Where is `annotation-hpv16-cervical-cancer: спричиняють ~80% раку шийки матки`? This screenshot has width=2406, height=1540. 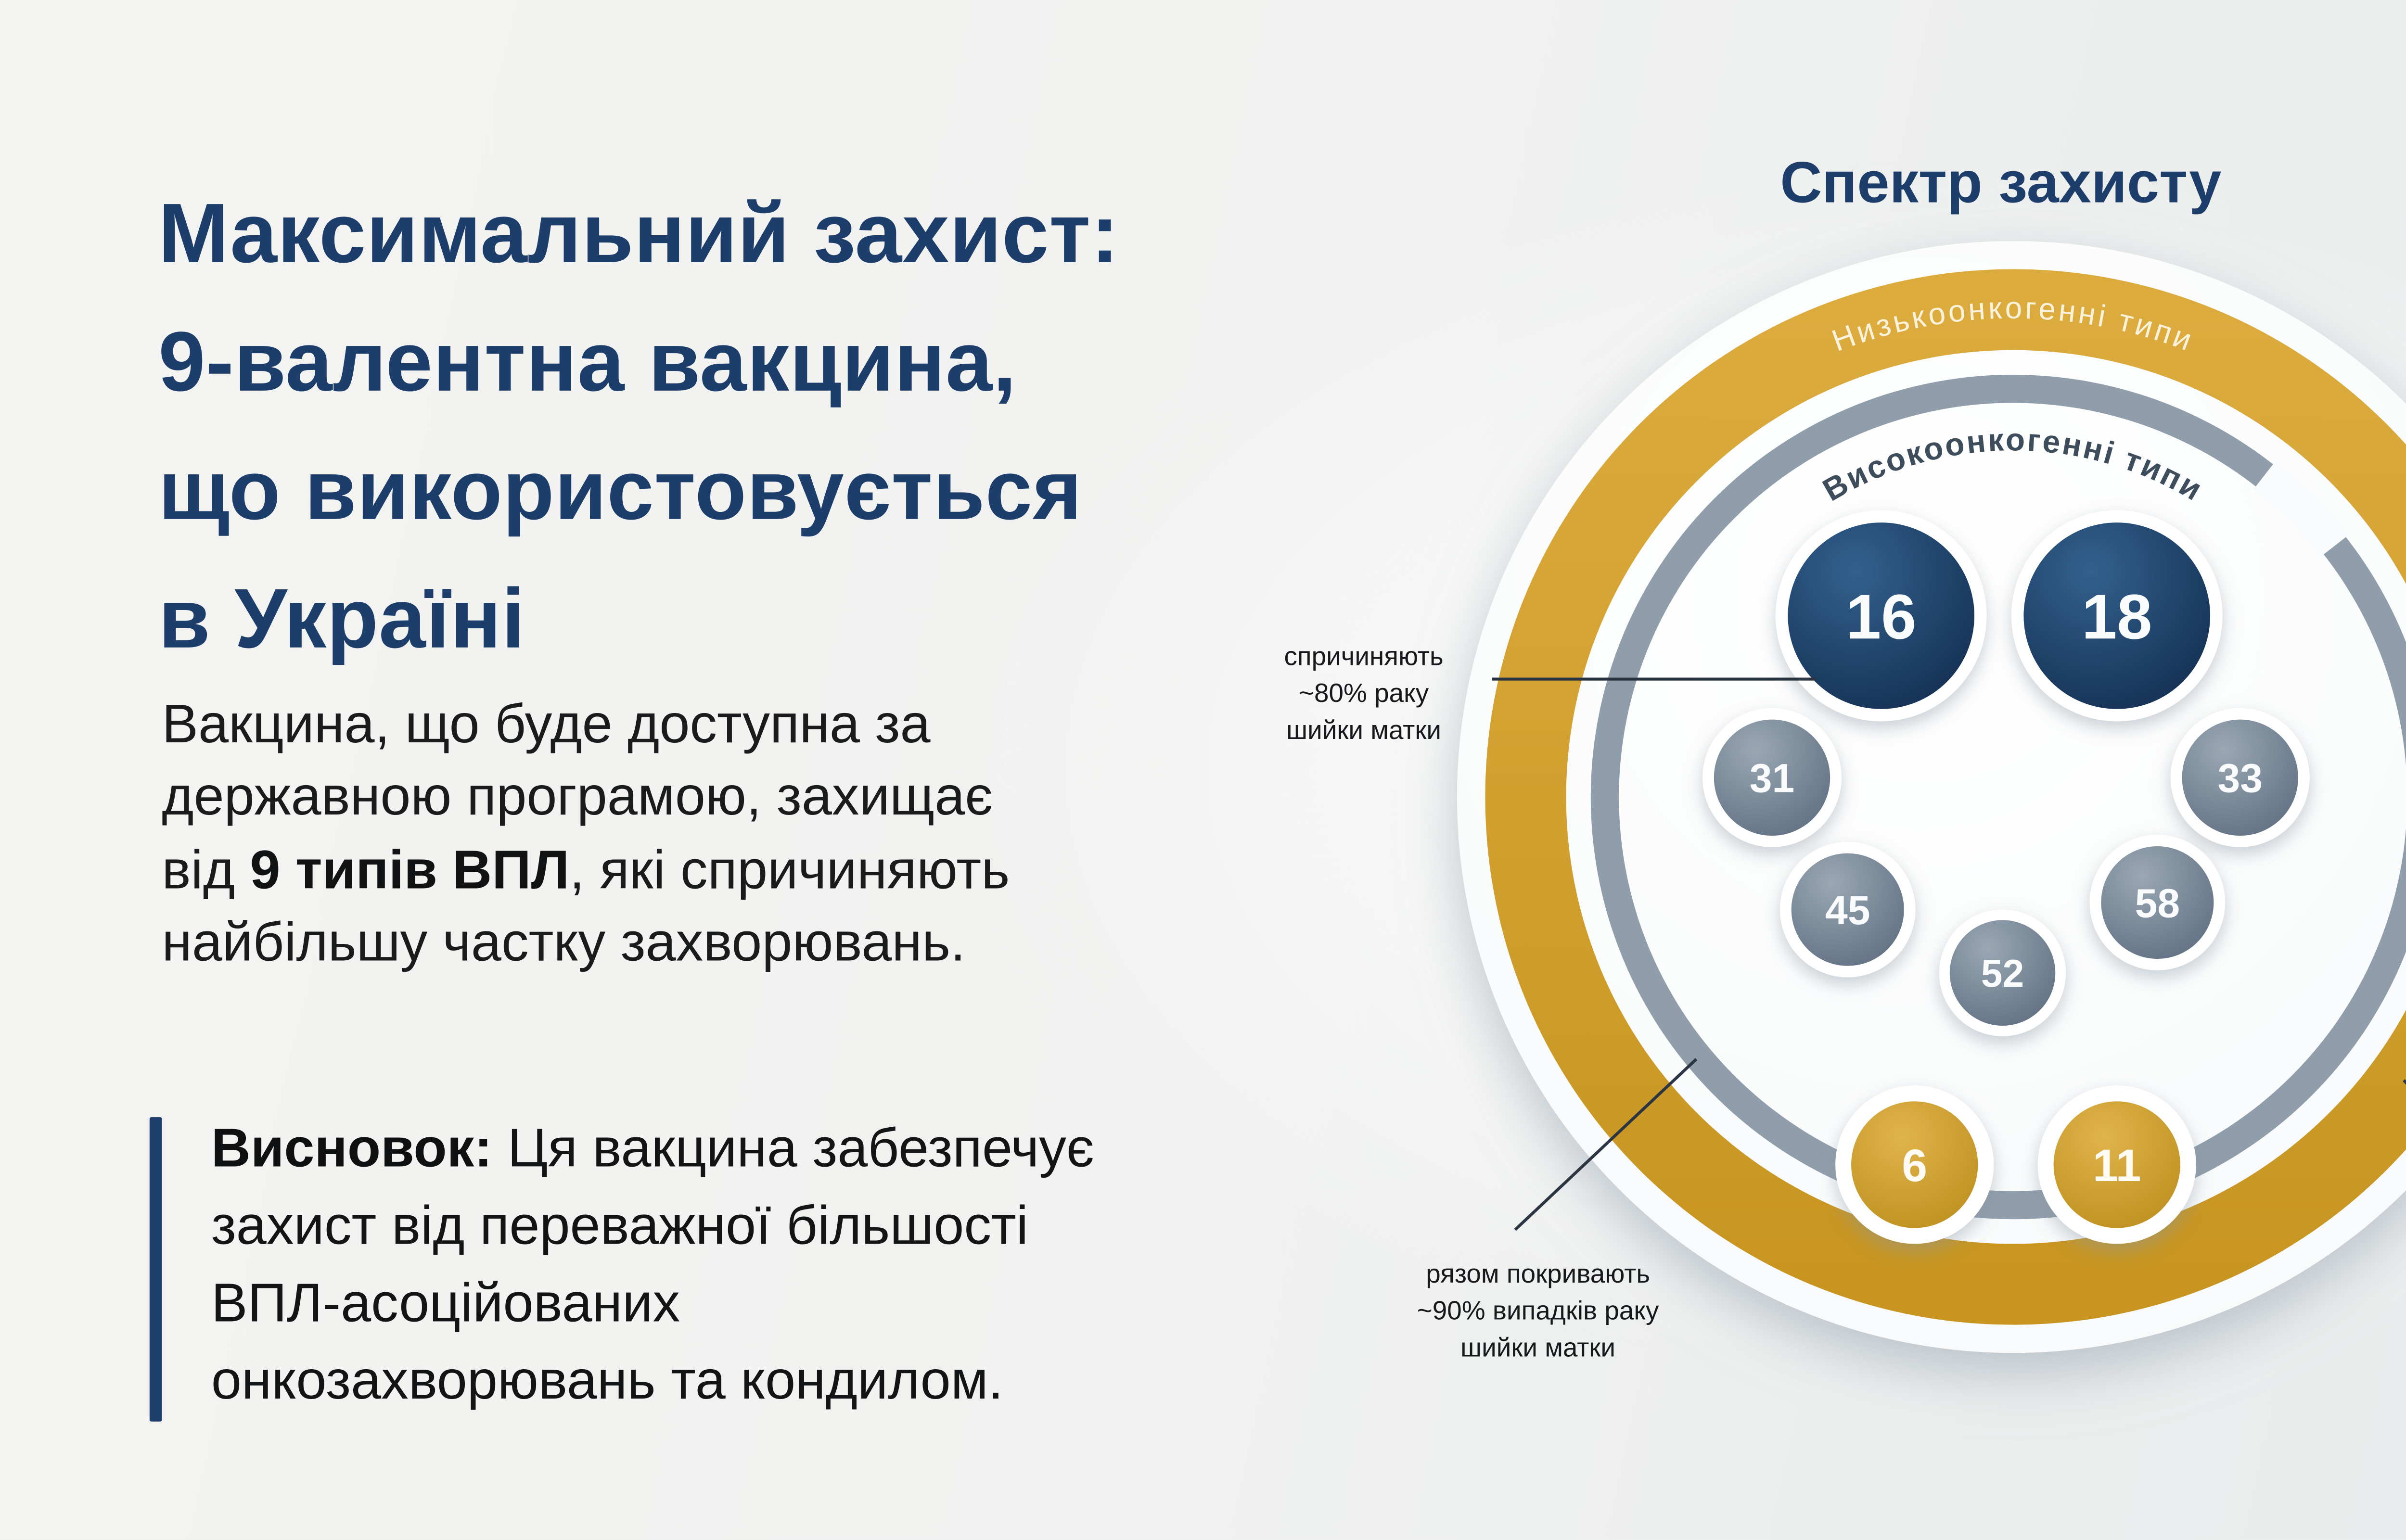
annotation-hpv16-cervical-cancer: спричиняють ~80% раку шийки матки is located at coordinates (1364, 694).